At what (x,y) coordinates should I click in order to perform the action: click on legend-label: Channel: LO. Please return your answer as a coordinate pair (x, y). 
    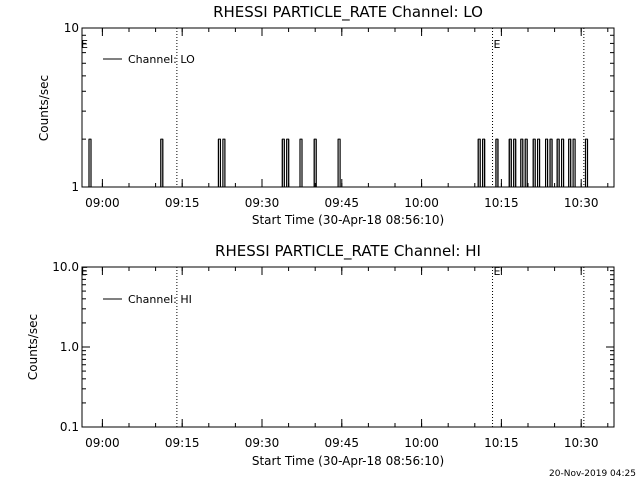
    Looking at the image, I should click on (161, 59).